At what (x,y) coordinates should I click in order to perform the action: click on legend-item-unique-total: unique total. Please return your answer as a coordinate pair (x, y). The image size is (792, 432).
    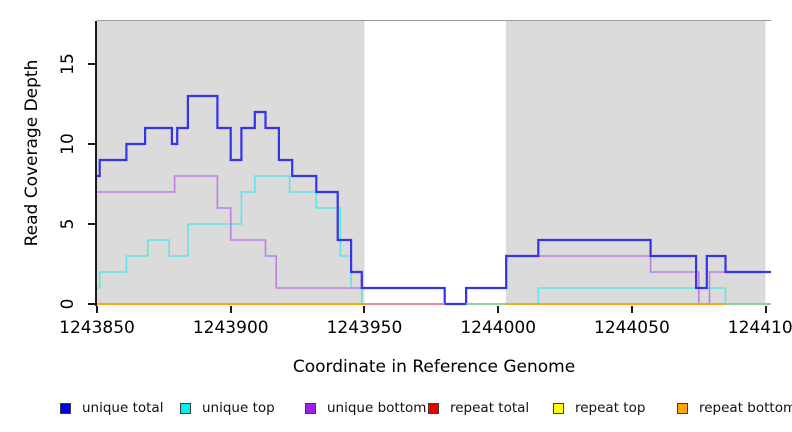
    Looking at the image, I should click on (111, 408).